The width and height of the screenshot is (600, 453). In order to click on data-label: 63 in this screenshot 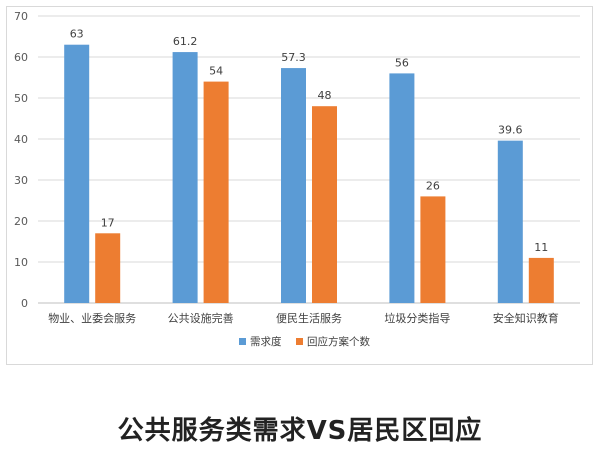, I will do `click(77, 34)`.